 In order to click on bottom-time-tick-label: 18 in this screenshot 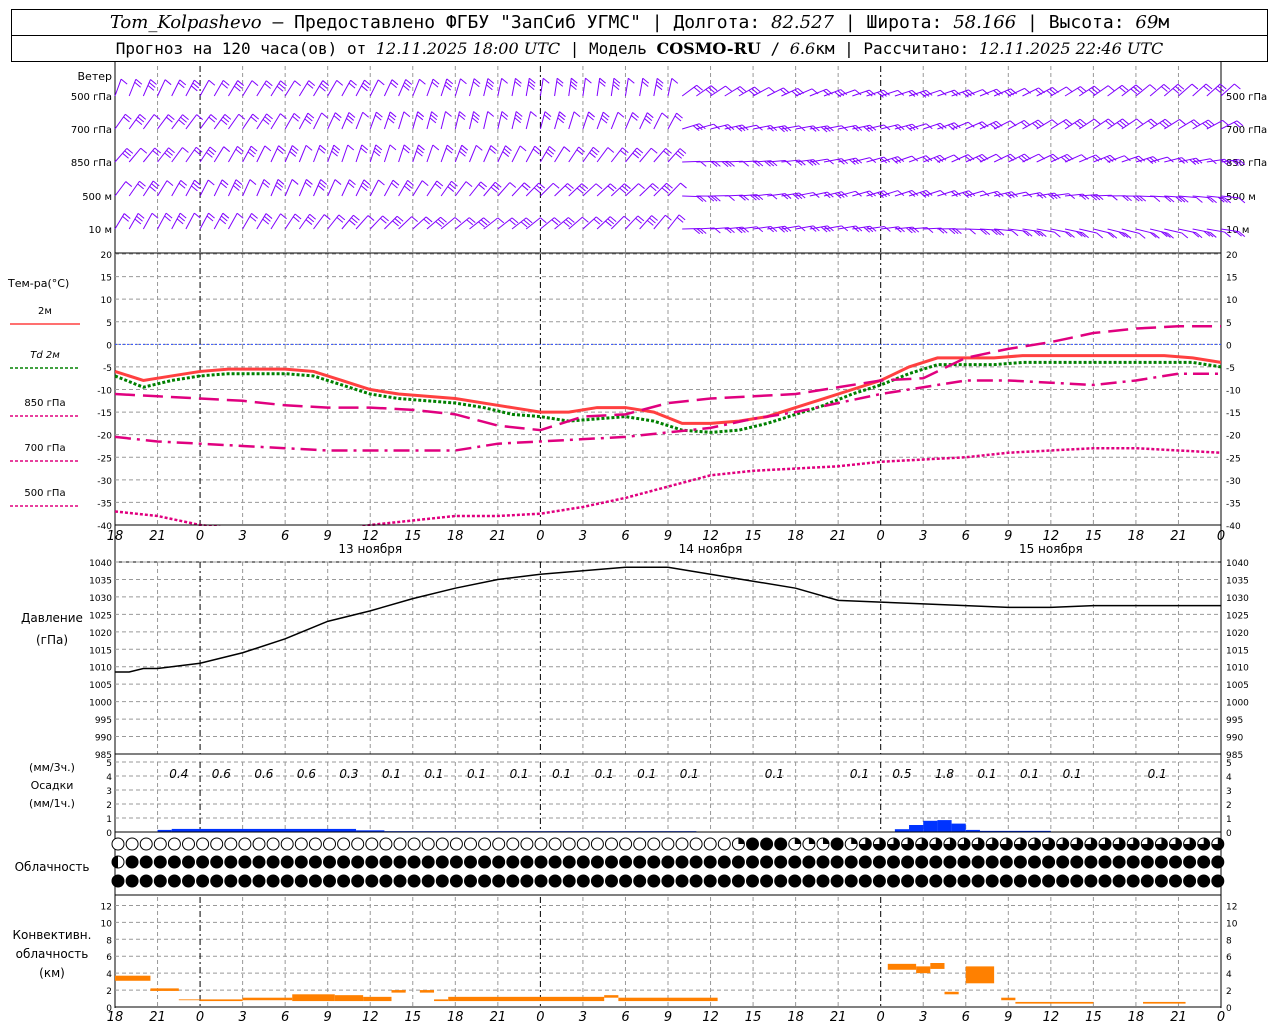, I will do `click(1136, 1017)`.